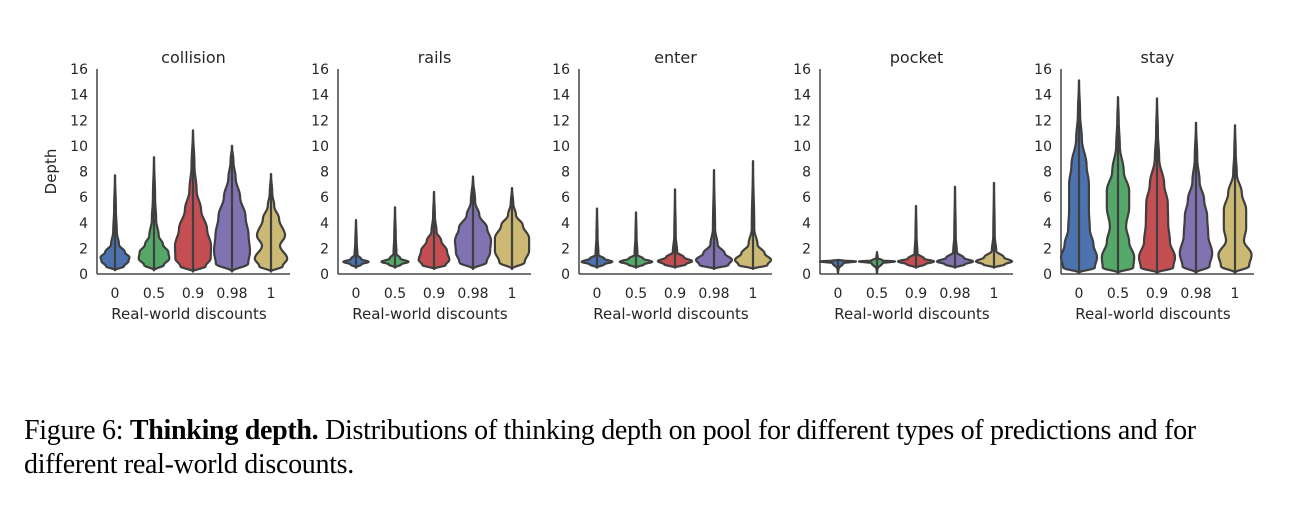 The image size is (1298, 510). What do you see at coordinates (224, 430) in the screenshot?
I see `caption-bold-title: Thinking depth.` at bounding box center [224, 430].